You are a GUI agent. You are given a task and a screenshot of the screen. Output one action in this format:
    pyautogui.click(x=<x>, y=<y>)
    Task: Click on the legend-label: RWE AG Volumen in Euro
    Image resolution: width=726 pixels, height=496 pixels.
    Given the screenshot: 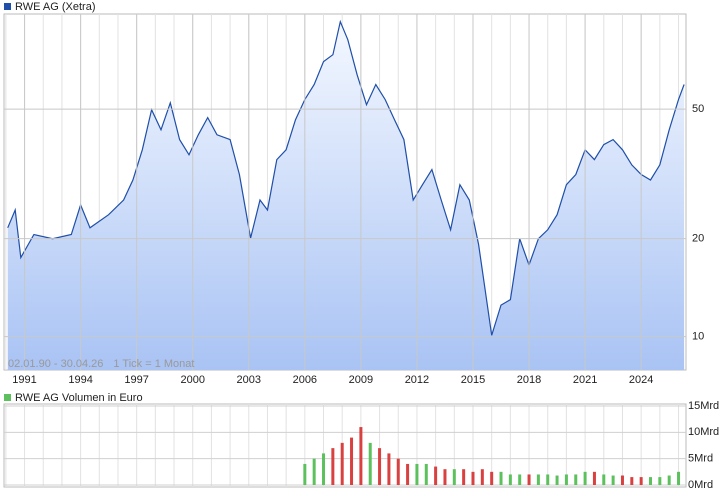 What is the action you would take?
    pyautogui.click(x=79, y=398)
    